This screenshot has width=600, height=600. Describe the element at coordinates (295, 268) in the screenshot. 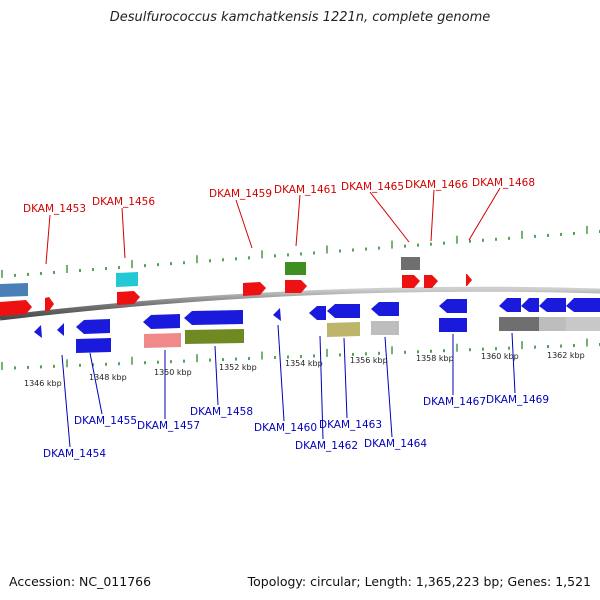

I see `gene-feature-green` at that location.